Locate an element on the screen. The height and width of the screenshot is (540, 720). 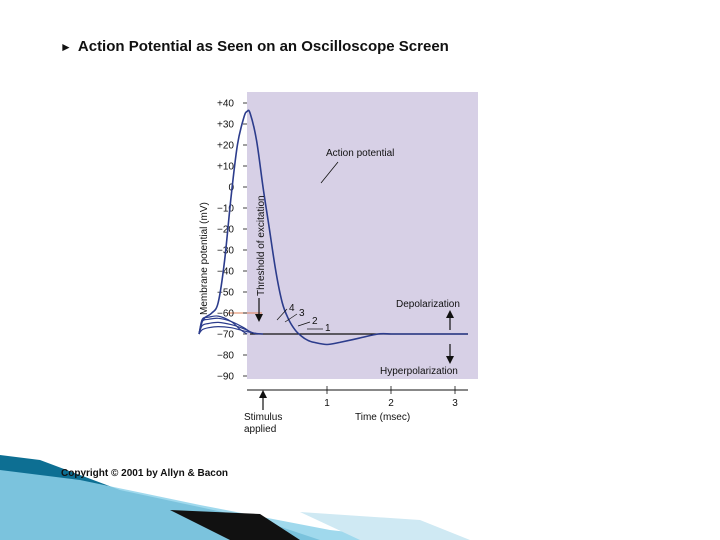
y-tick-label: −40 is located at coordinates (225, 272).